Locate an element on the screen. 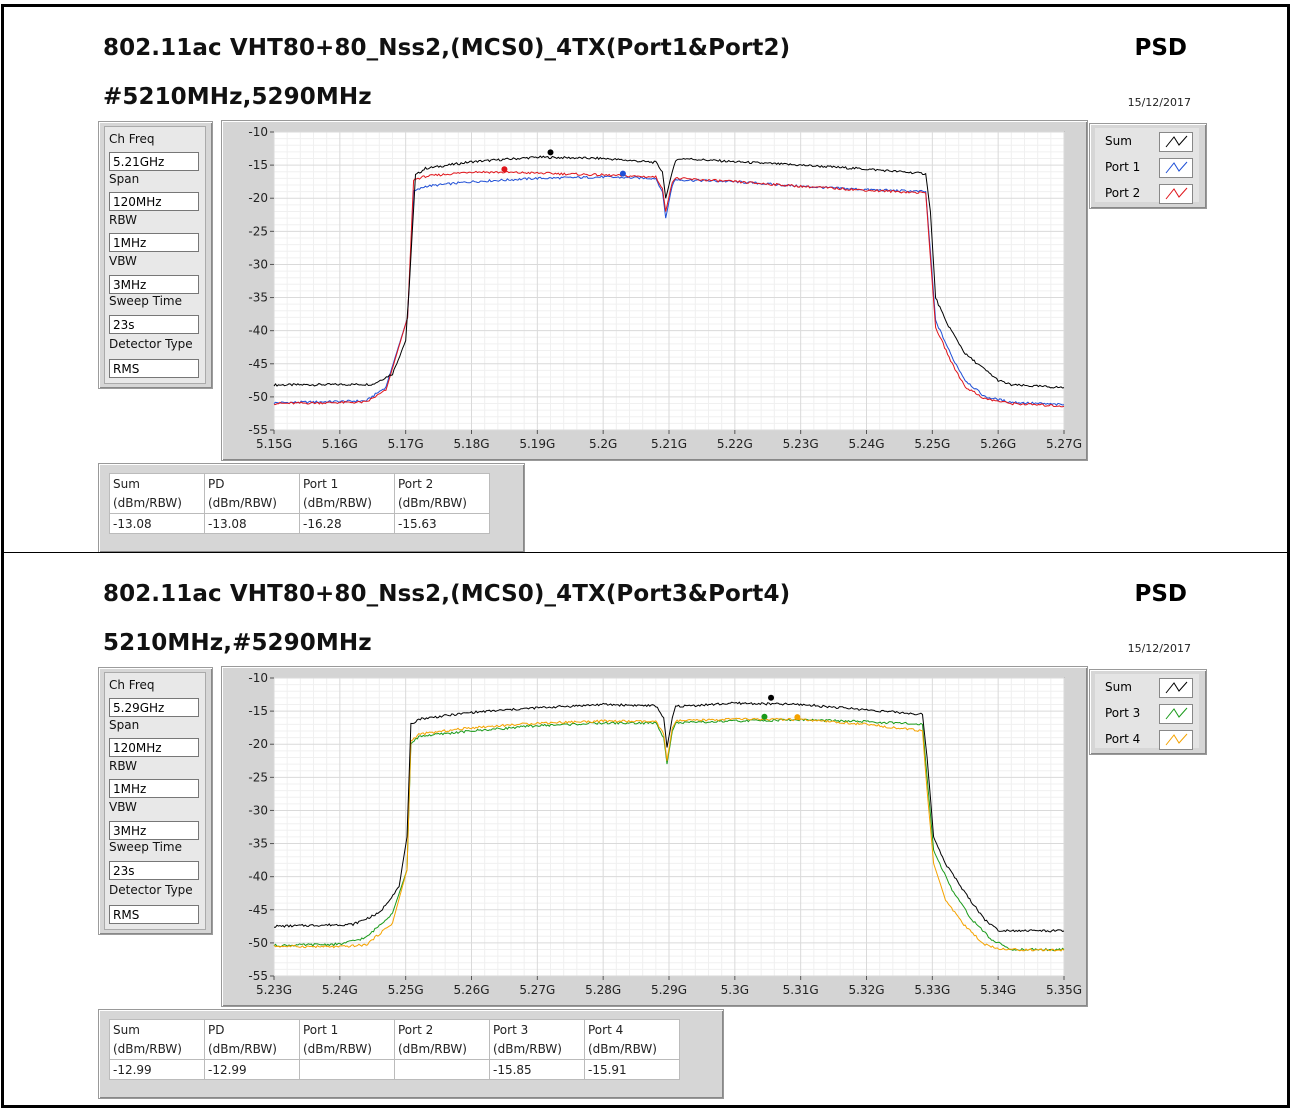 The image size is (1292, 1108). legend-swatch-port3 is located at coordinates (1176, 714).